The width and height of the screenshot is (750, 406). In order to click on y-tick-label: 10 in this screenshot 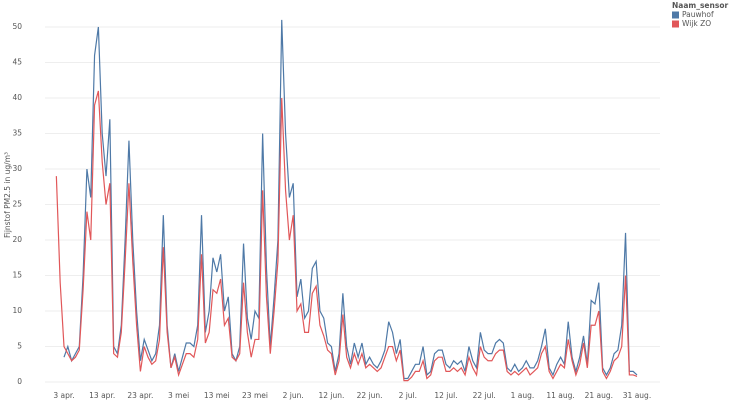, I will do `click(17, 310)`.